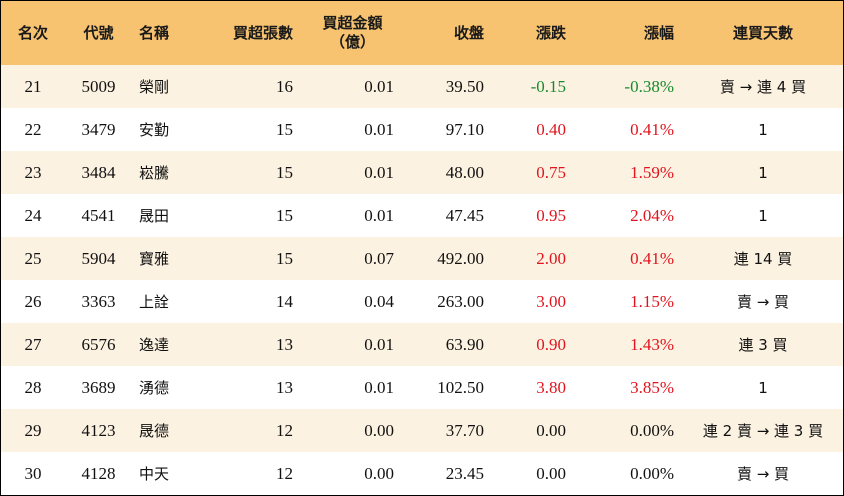  What do you see at coordinates (379, 301) in the screenshot?
I see `cell-net-buy-amount: 0.04` at bounding box center [379, 301].